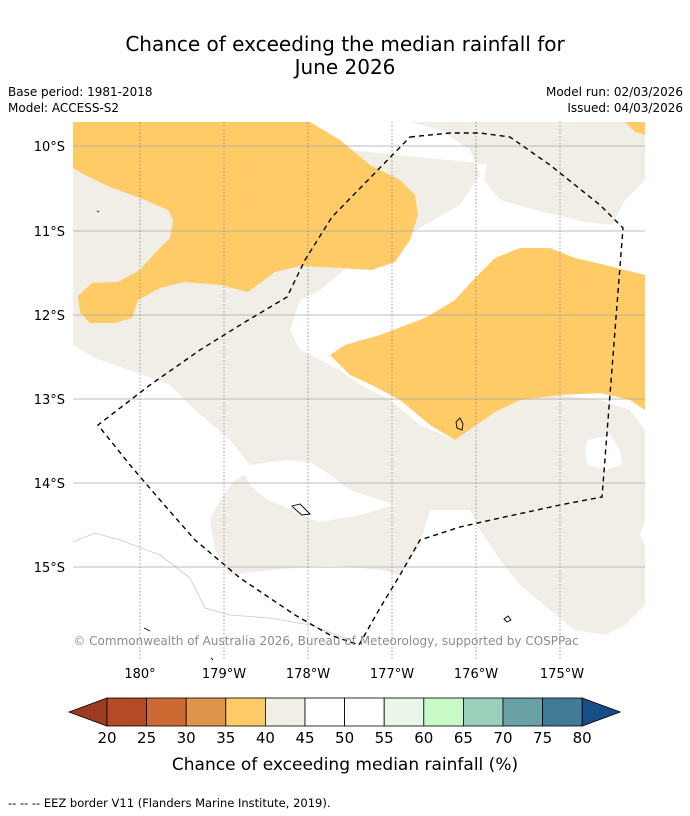 This screenshot has width=690, height=816. Describe the element at coordinates (463, 738) in the screenshot. I see `colorbar-tick-label: 65` at that location.